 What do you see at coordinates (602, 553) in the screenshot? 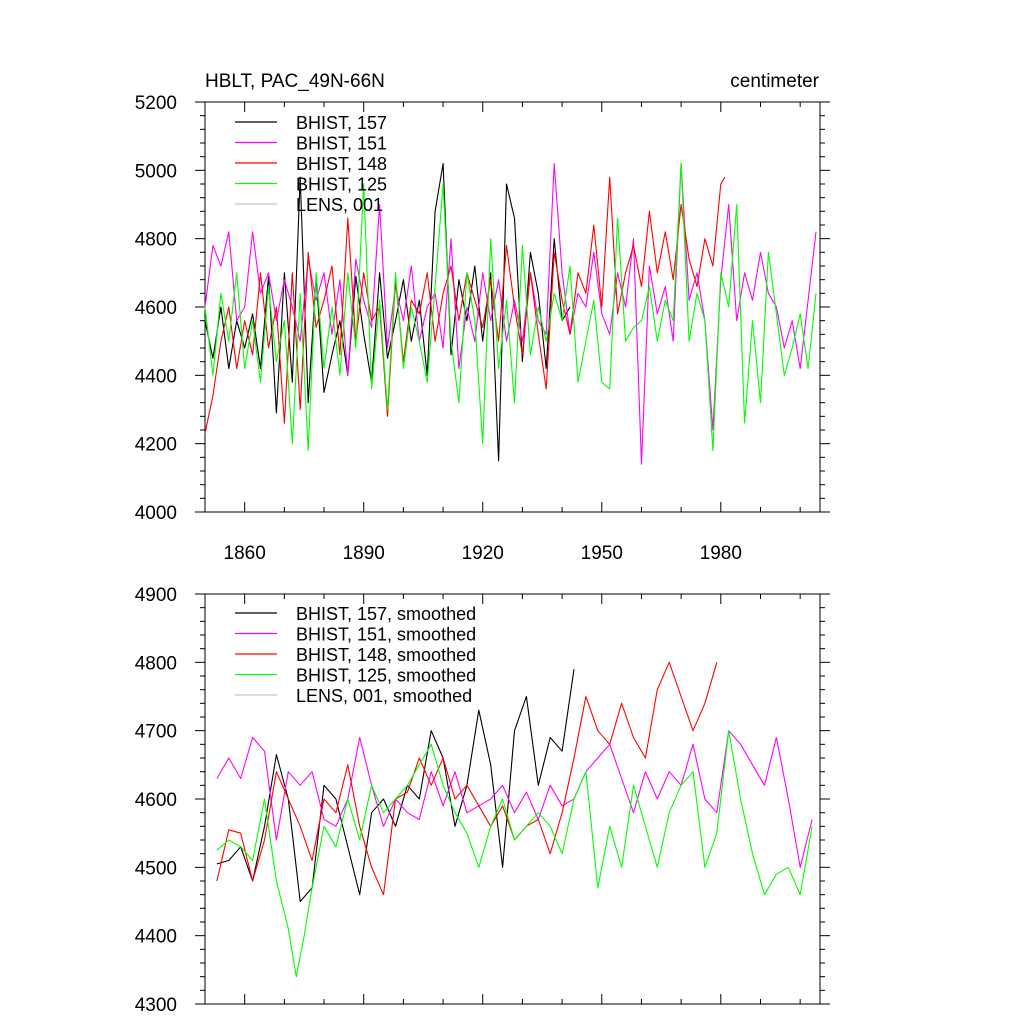
I see `x-tick-label: 1950` at bounding box center [602, 553].